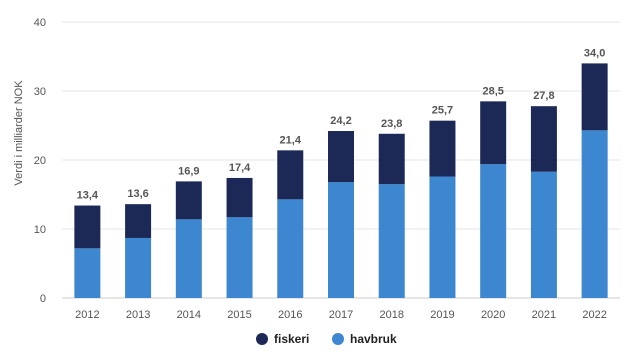 The image size is (627, 353). Describe the element at coordinates (373, 339) in the screenshot. I see `legend-label-havbruk: havbruk` at that location.